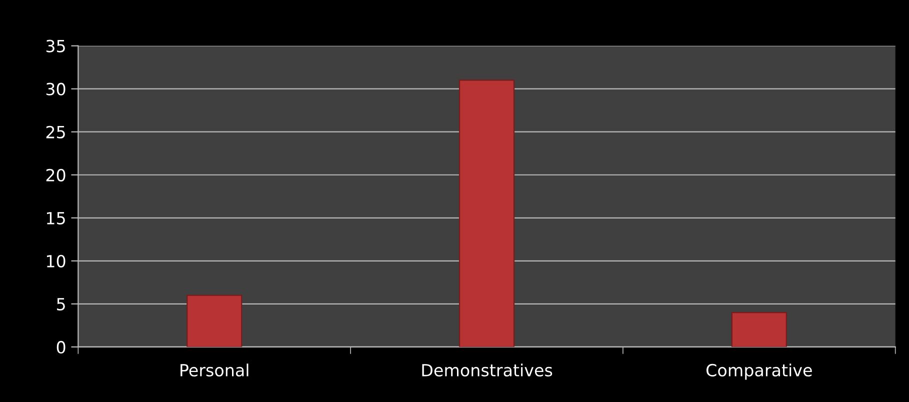  I want to click on y-tick-label: 35, so click(55, 46).